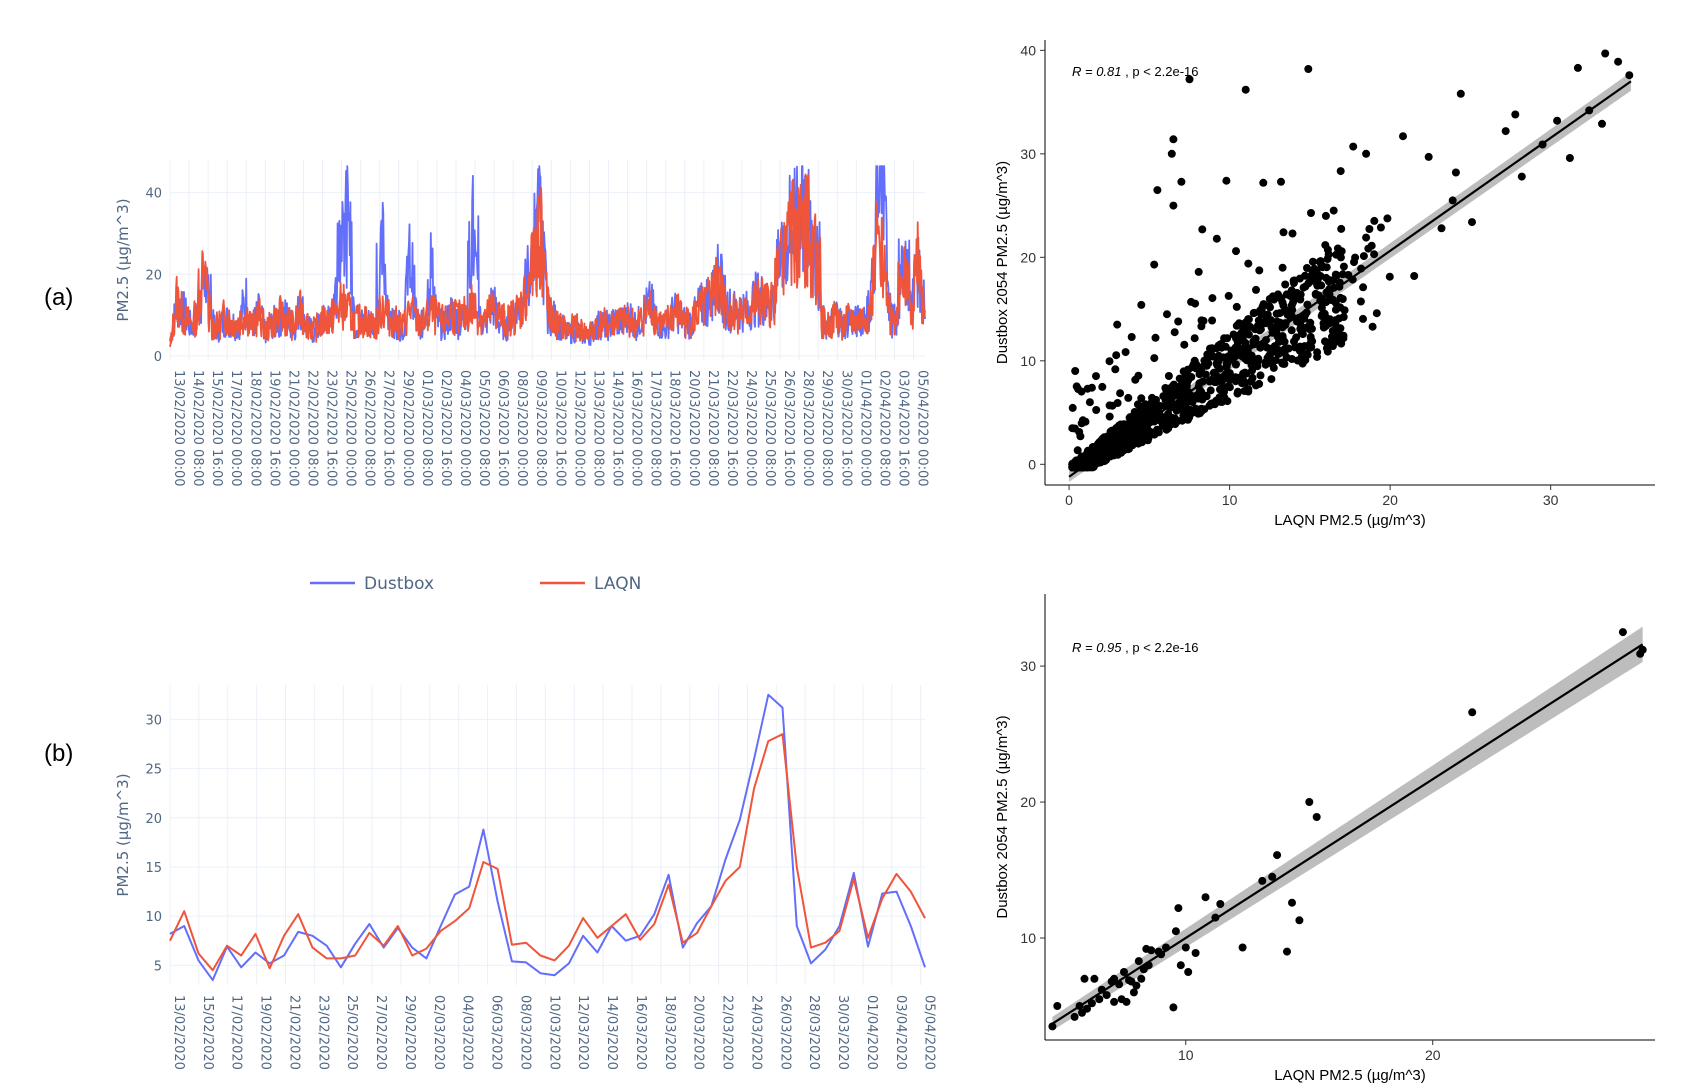 Image resolution: width=1684 pixels, height=1084 pixels. Describe the element at coordinates (483, 428) in the screenshot. I see `x-tick-label: 05/03/2020 08:00` at that location.